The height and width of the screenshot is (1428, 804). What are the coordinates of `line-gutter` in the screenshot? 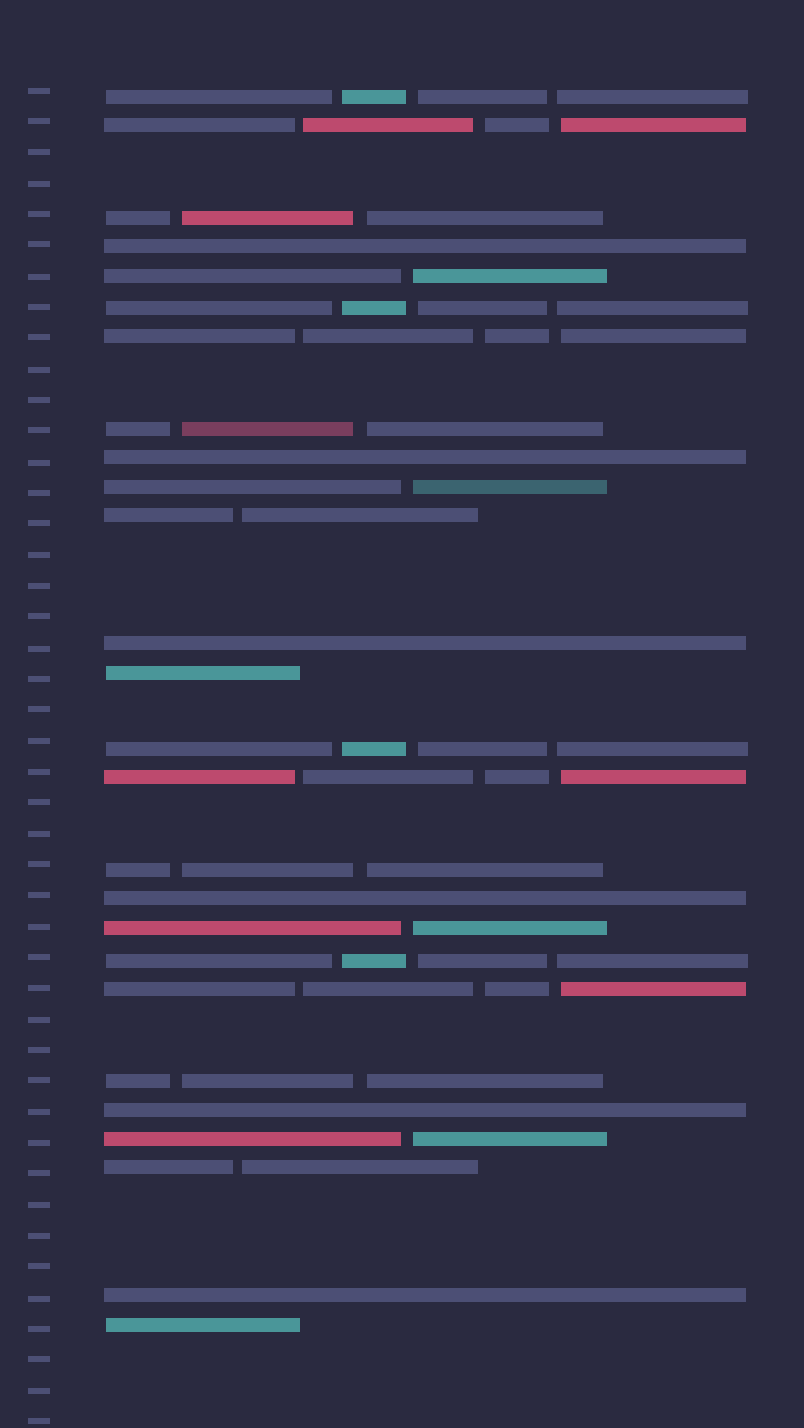 It's located at (39, 756).